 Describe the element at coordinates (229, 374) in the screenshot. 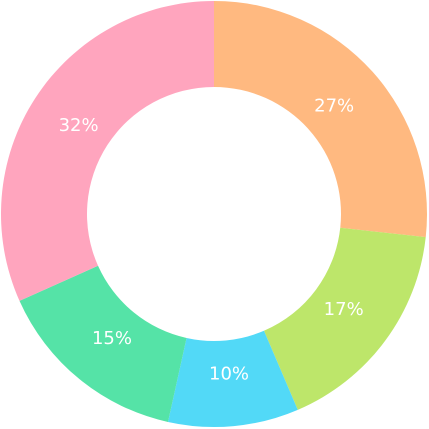

I see `slice-label-3: 10%` at that location.